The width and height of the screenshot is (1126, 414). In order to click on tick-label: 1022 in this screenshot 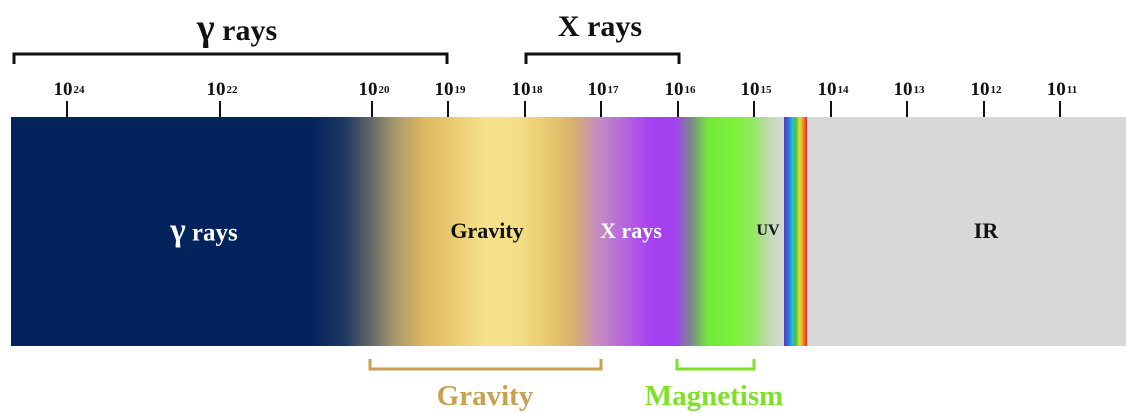, I will do `click(222, 90)`.